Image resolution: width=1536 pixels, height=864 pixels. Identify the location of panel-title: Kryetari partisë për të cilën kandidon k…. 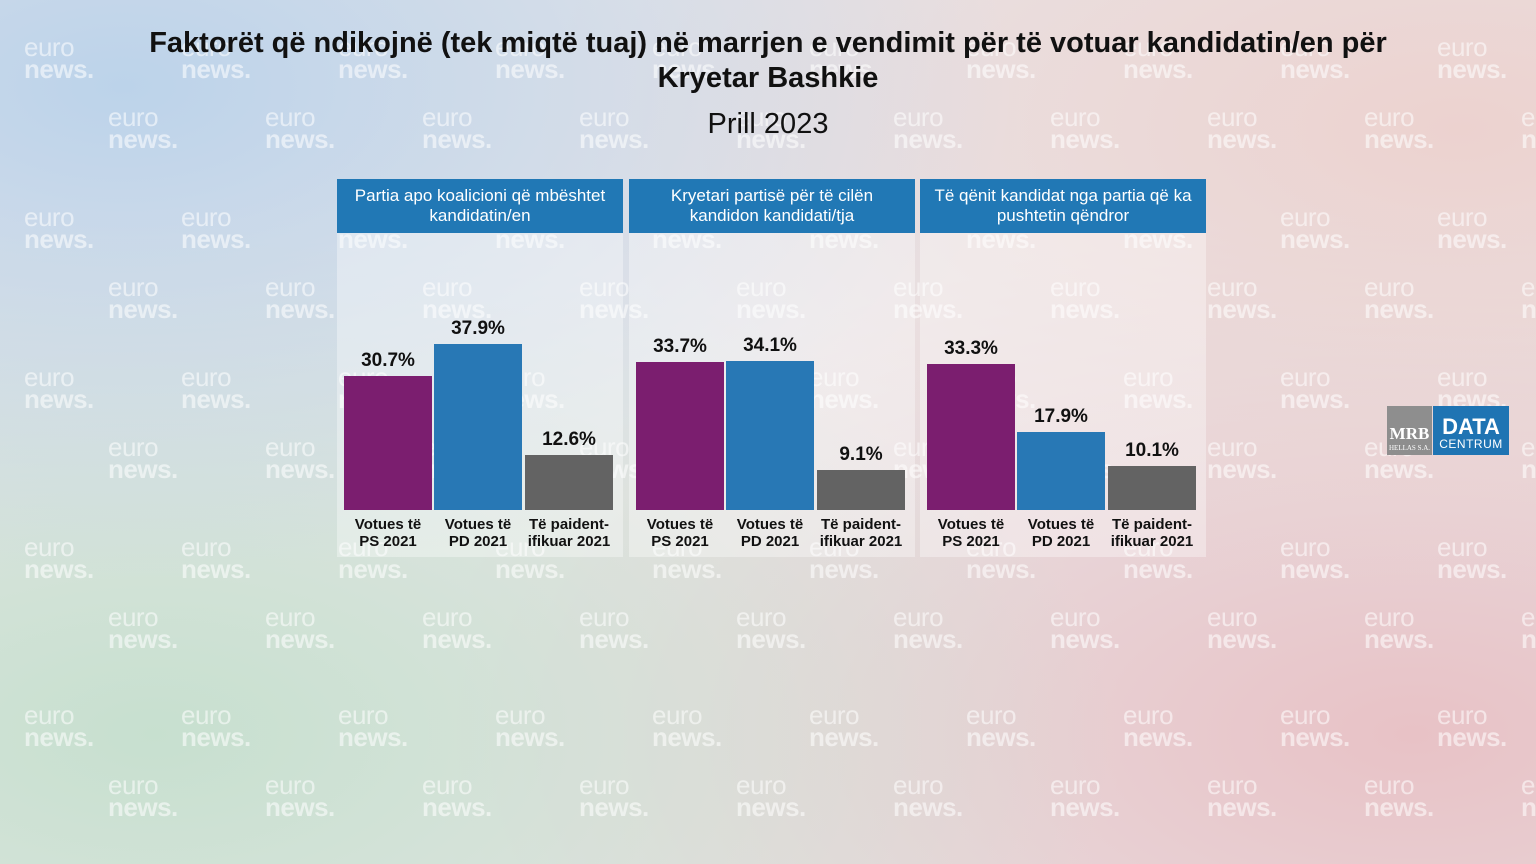
(772, 205).